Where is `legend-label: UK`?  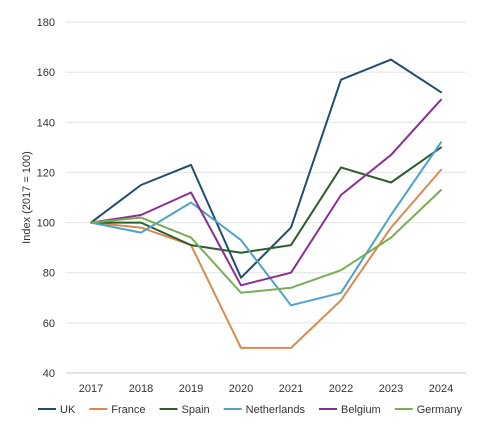
legend-label: UK is located at coordinates (68, 410).